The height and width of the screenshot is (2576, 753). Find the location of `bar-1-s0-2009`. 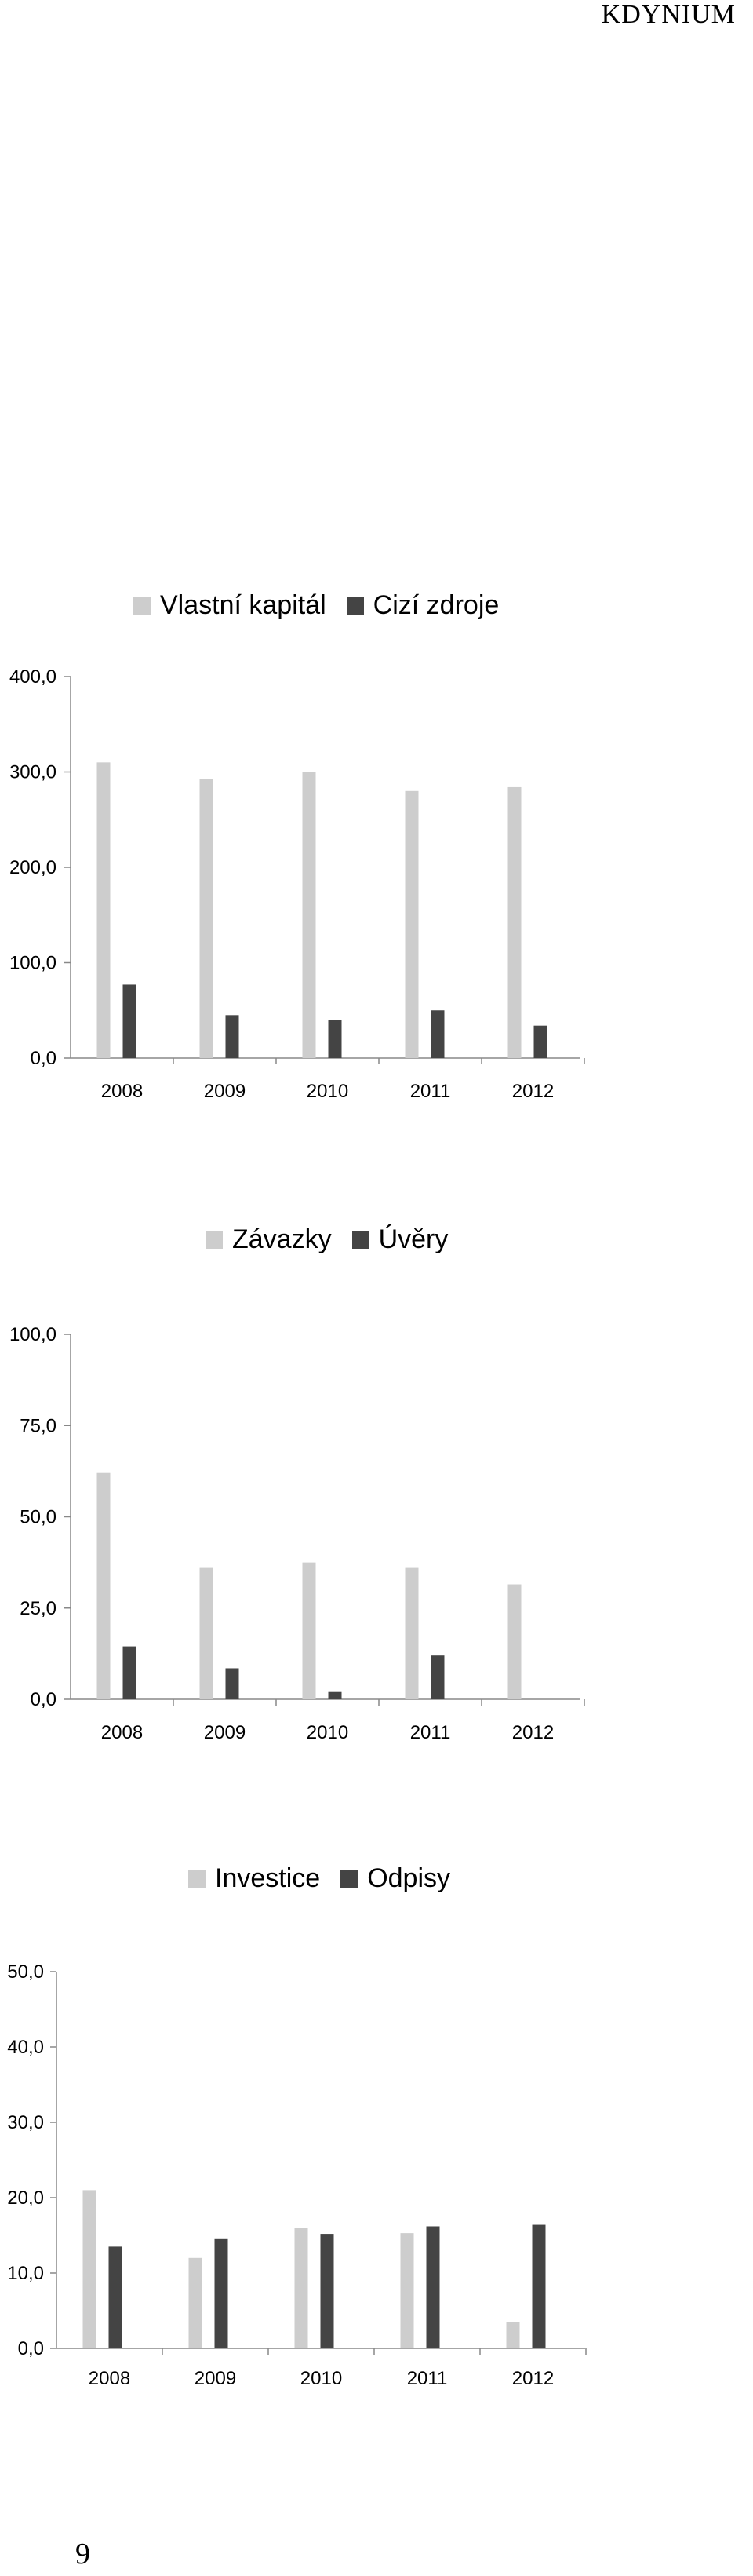

bar-1-s0-2009 is located at coordinates (206, 1633).